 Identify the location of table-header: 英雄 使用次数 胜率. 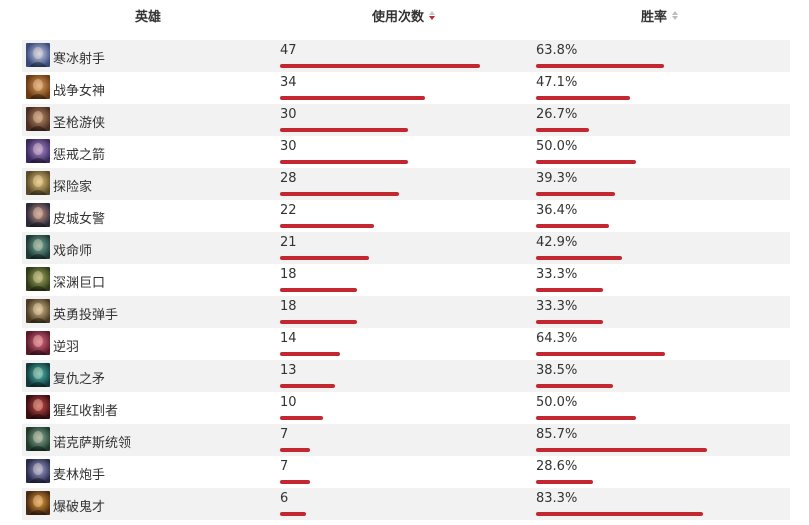
(404, 15).